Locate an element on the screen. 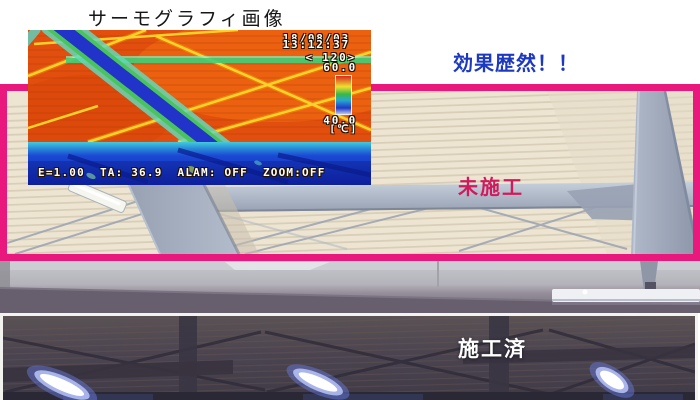  ceiling-strip-photo is located at coordinates (350, 287).